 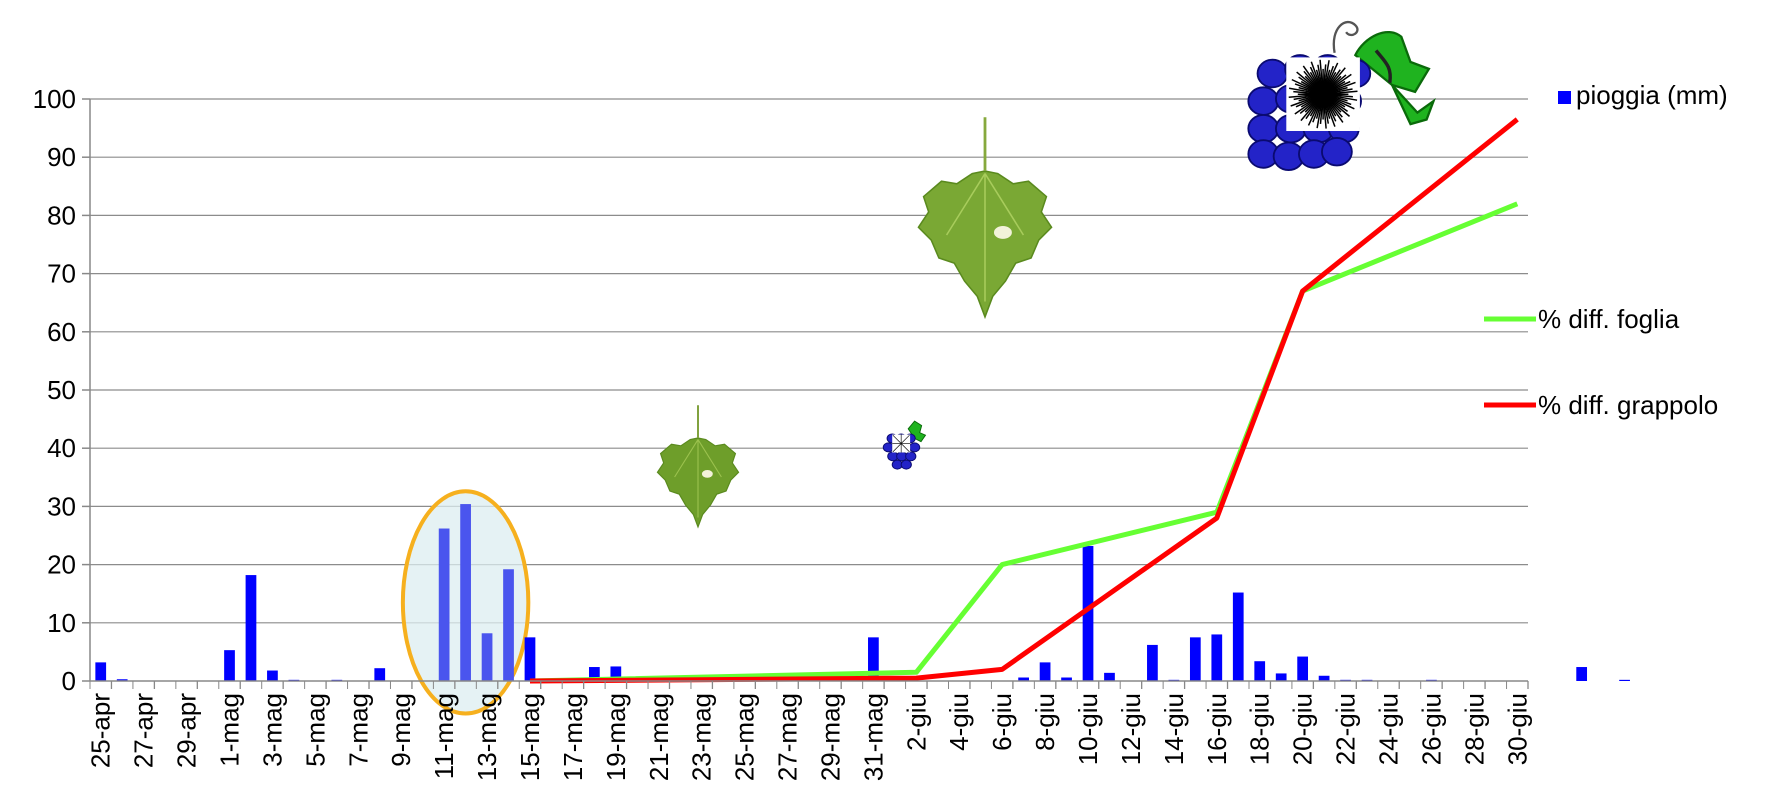 What do you see at coordinates (61, 332) in the screenshot?
I see `y-tick-label: 60` at bounding box center [61, 332].